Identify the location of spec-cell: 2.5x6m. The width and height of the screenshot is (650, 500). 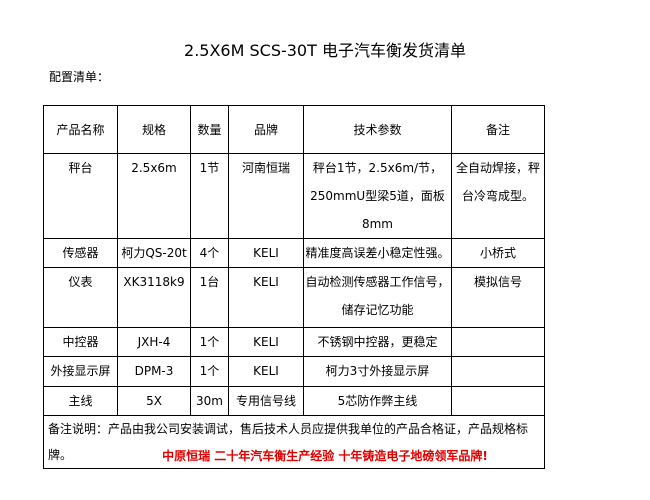
(154, 196).